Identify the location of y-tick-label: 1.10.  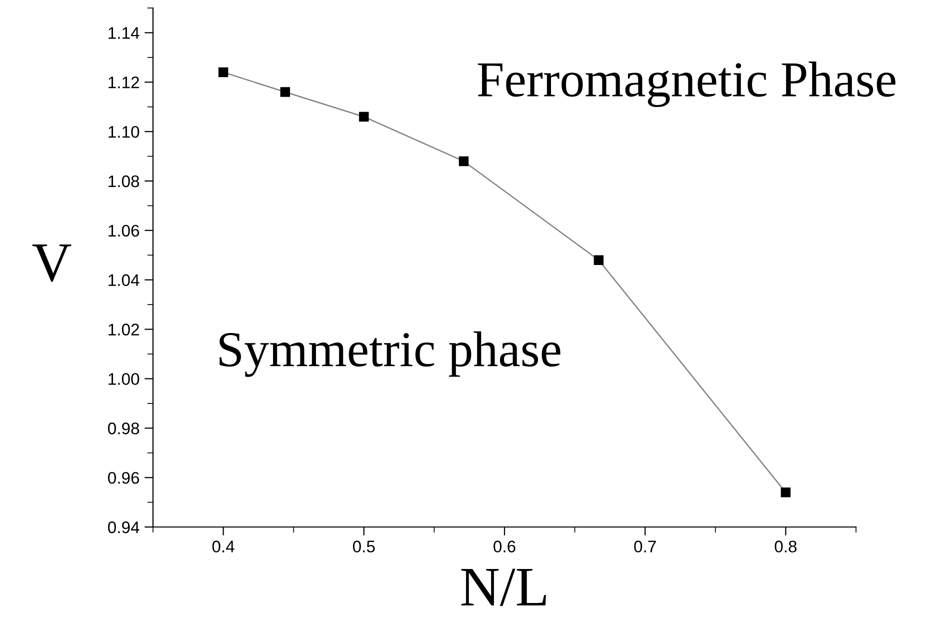
(124, 132).